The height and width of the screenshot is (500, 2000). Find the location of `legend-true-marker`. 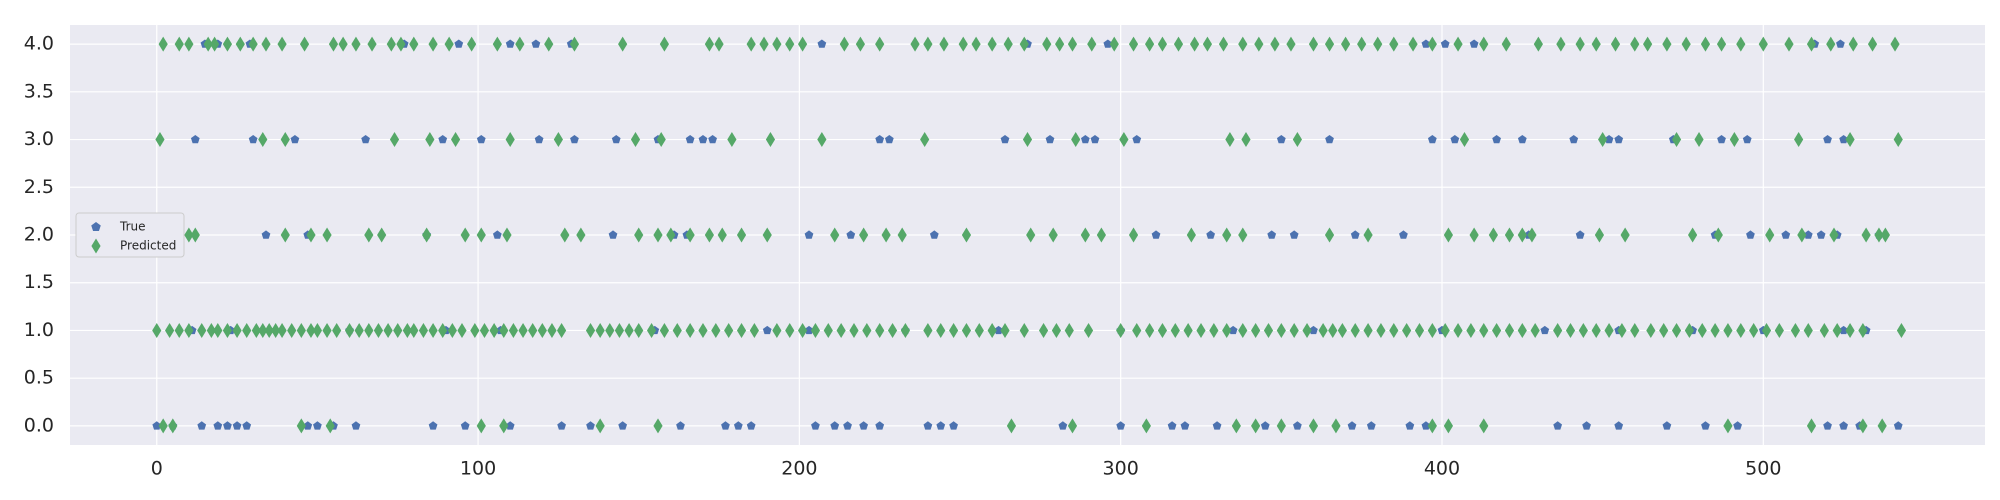

legend-true-marker is located at coordinates (96, 227).